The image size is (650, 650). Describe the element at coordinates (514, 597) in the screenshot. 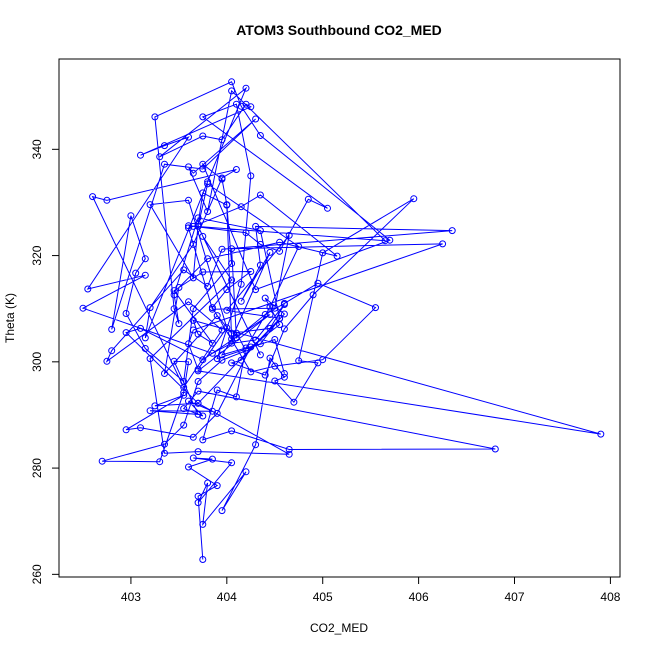

I see `x-tick-label: 407` at that location.